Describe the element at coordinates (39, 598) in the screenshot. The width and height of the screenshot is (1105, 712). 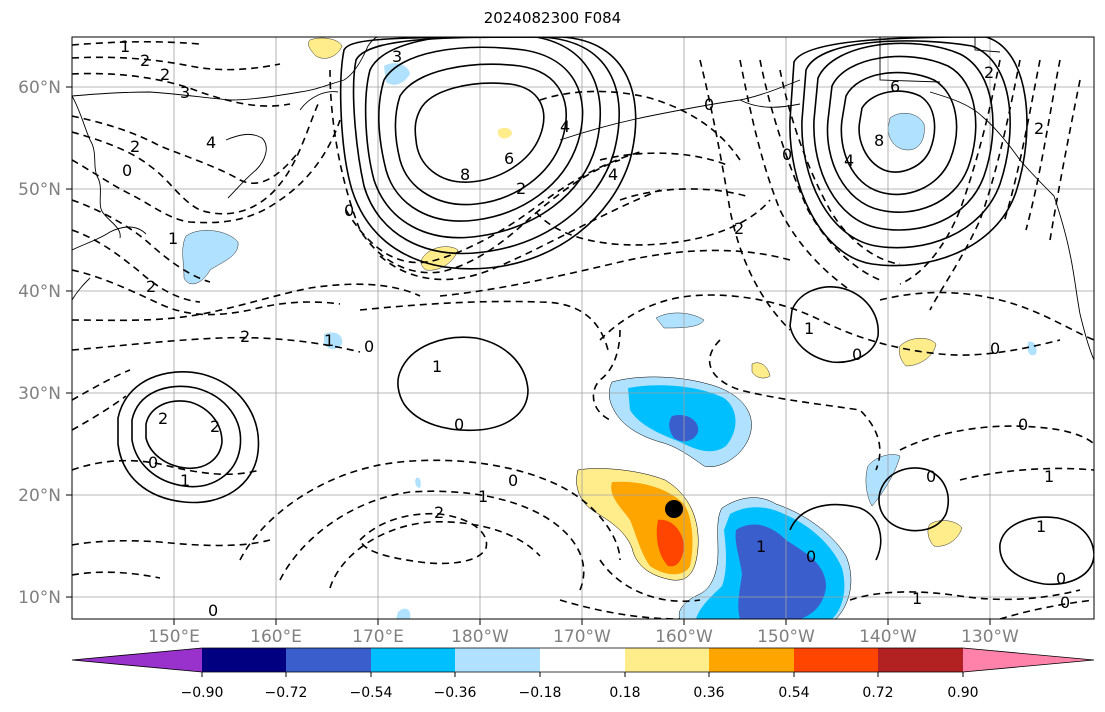
I see `lat-label: 10°N` at that location.